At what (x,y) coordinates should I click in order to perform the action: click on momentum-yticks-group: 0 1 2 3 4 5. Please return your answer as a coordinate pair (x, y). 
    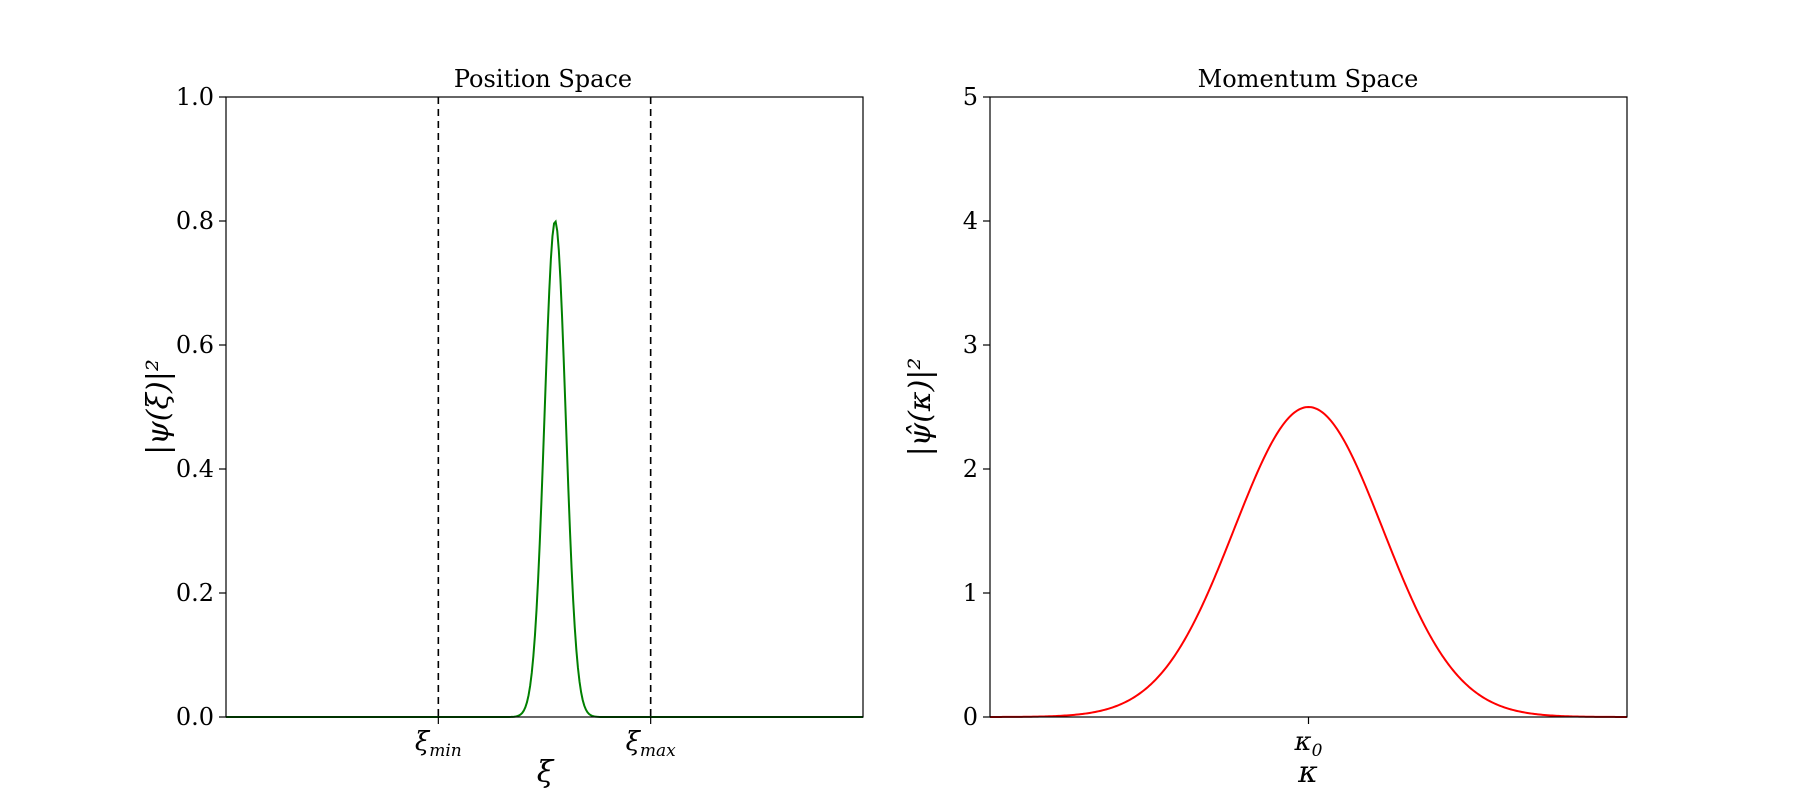
    Looking at the image, I should click on (976, 407).